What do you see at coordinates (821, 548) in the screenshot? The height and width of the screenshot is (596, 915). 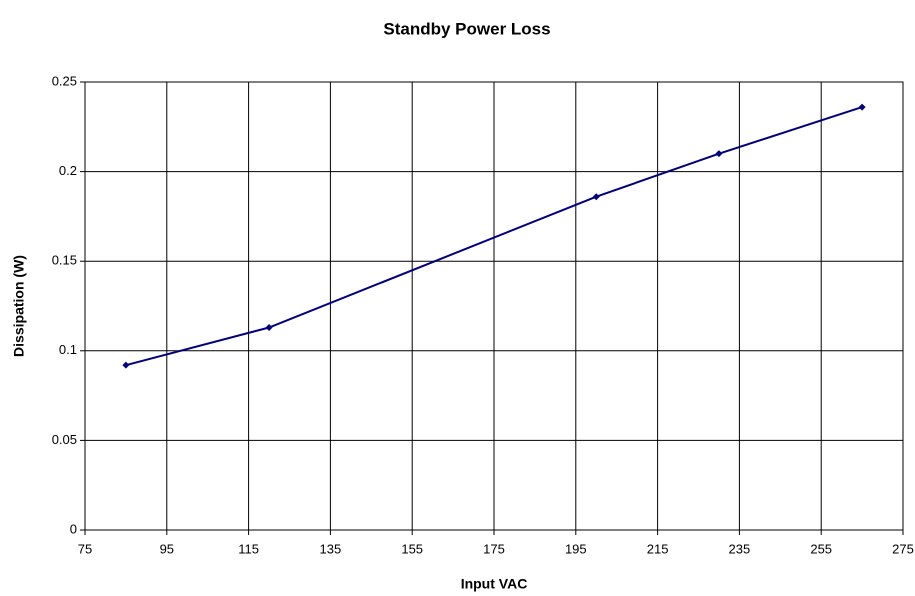 I see `x-tick-label: 255` at bounding box center [821, 548].